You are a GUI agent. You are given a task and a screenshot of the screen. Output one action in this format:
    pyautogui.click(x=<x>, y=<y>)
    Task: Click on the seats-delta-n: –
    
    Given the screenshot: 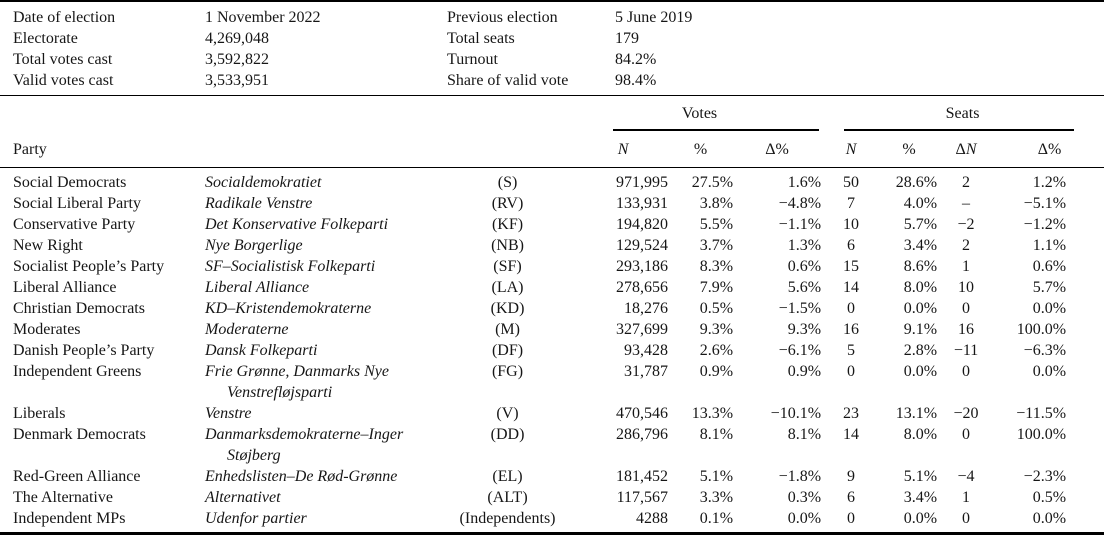 What is the action you would take?
    pyautogui.click(x=966, y=203)
    